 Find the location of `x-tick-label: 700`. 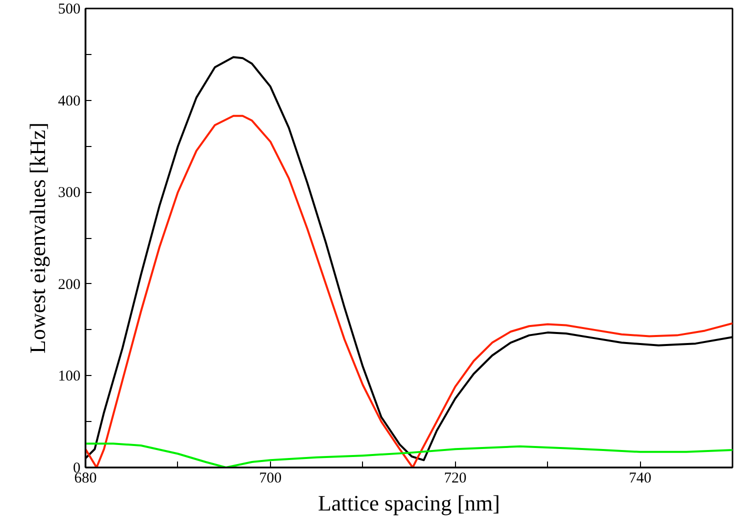

x-tick-label: 700 is located at coordinates (270, 478).